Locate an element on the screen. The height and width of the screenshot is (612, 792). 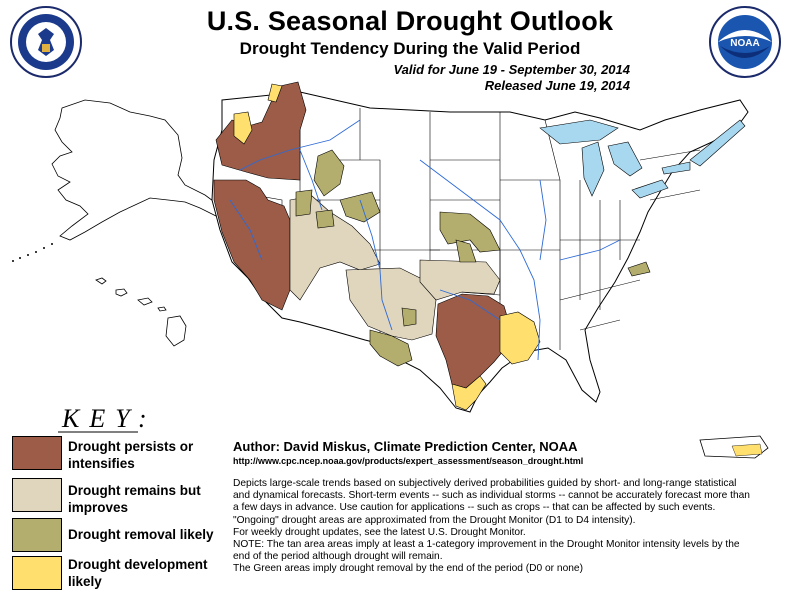
key-swatch-removal is located at coordinates (37, 535).